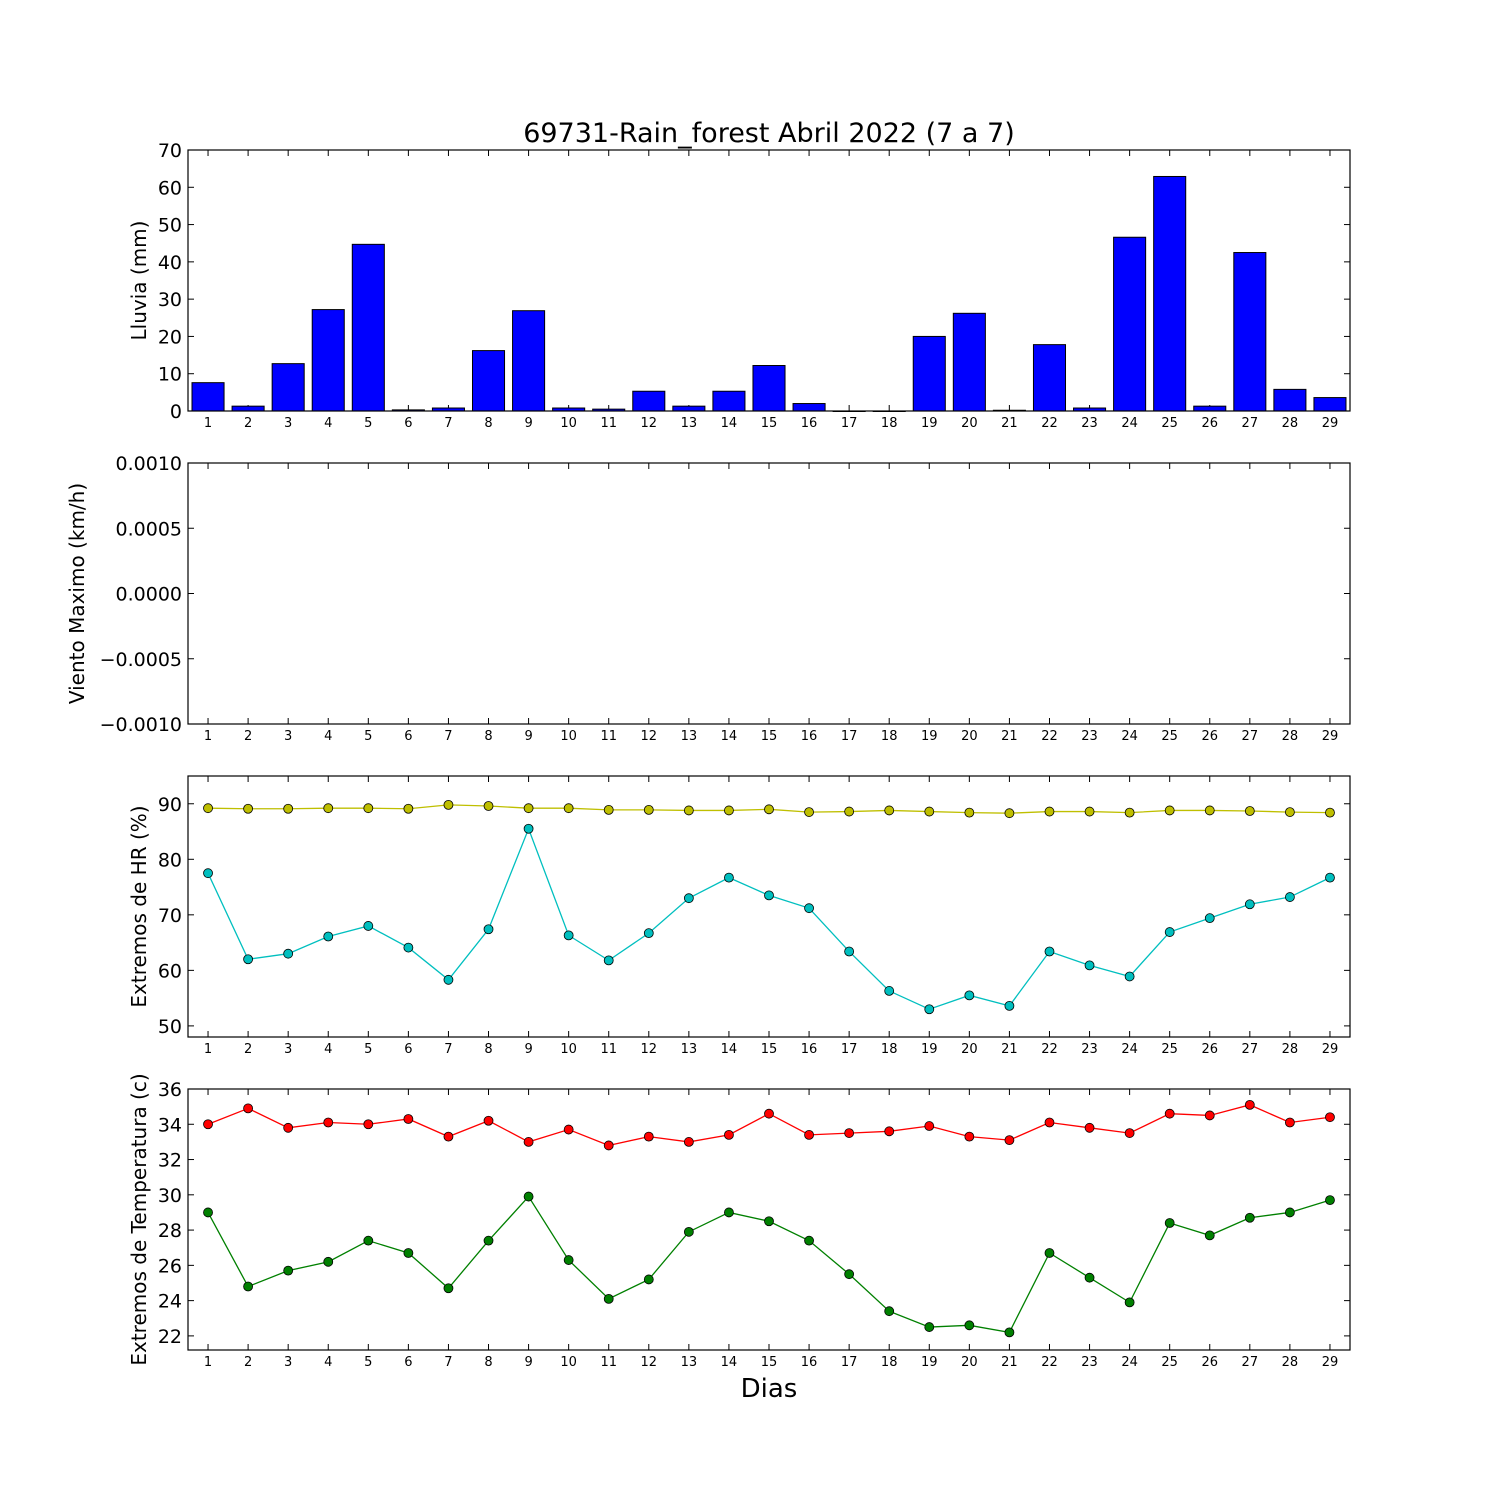 Image resolution: width=1500 pixels, height=1500 pixels. Describe the element at coordinates (139, 1219) in the screenshot. I see `y-axis-label: Extremos de Temperatura (c)` at that location.